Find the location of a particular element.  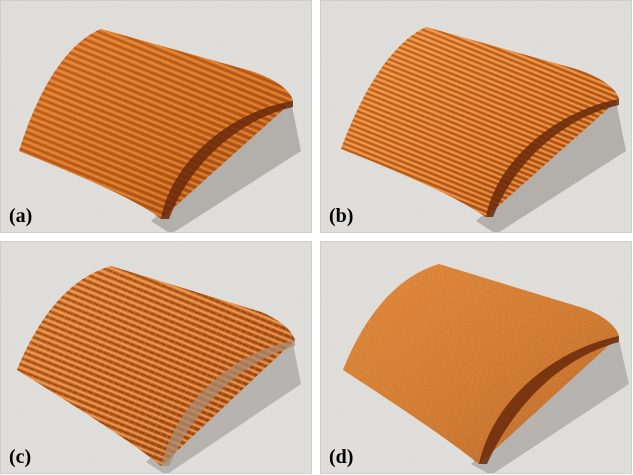

panel-label: (b) is located at coordinates (341, 216).